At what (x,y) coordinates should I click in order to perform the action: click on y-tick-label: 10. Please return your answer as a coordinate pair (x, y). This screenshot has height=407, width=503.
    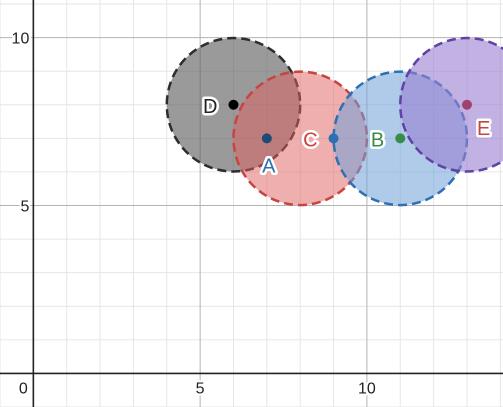
    Looking at the image, I should click on (21, 39).